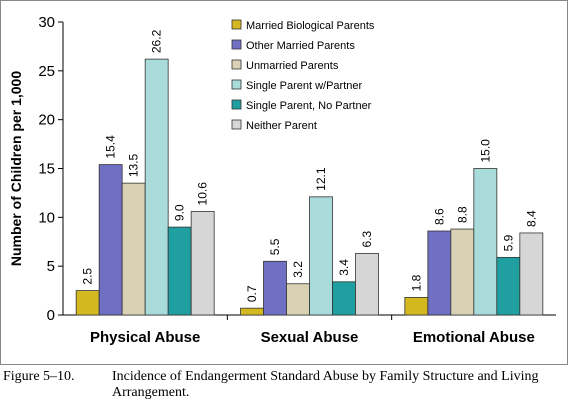  Describe the element at coordinates (202, 263) in the screenshot. I see `bar-neither-parent-physical-abuse` at that location.